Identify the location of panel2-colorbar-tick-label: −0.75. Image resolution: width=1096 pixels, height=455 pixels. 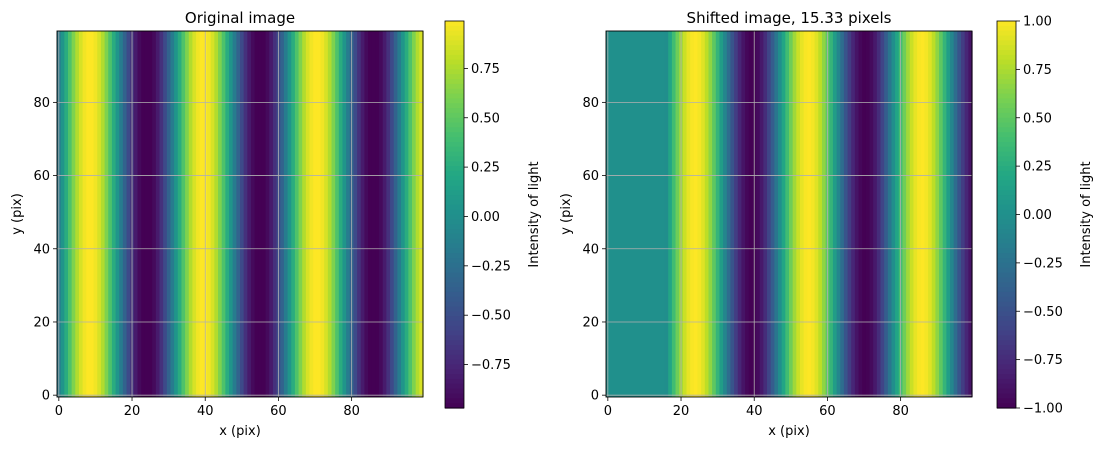
(1043, 360).